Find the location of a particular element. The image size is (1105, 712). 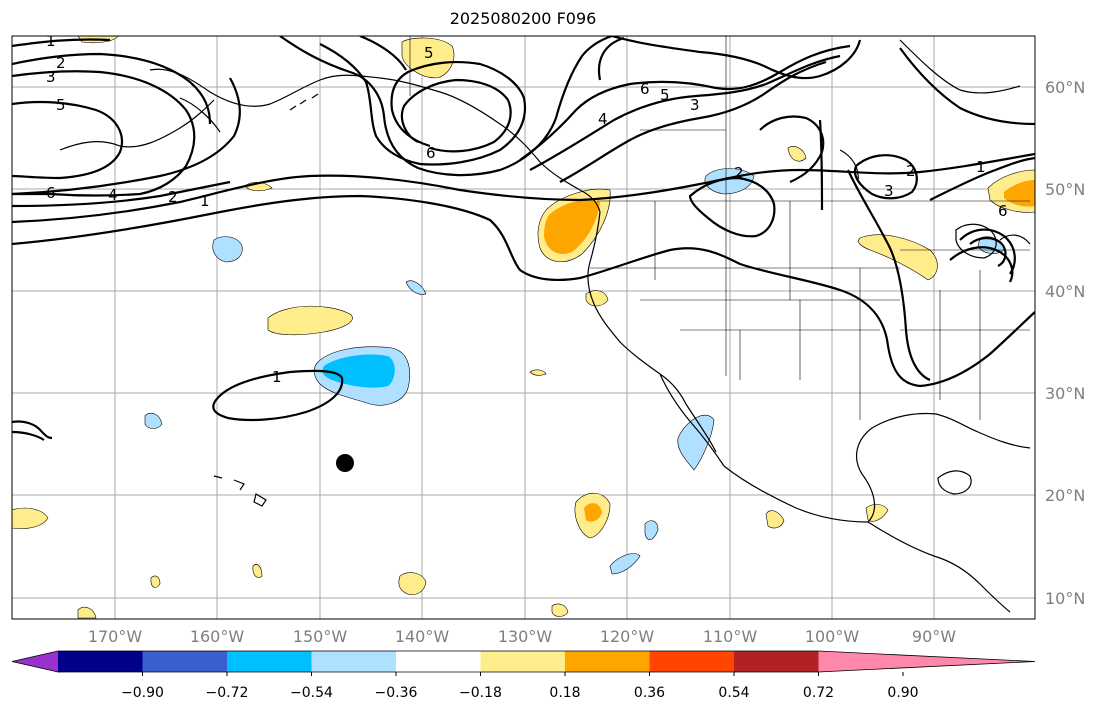

lon-tick-label: 100°W is located at coordinates (832, 636).